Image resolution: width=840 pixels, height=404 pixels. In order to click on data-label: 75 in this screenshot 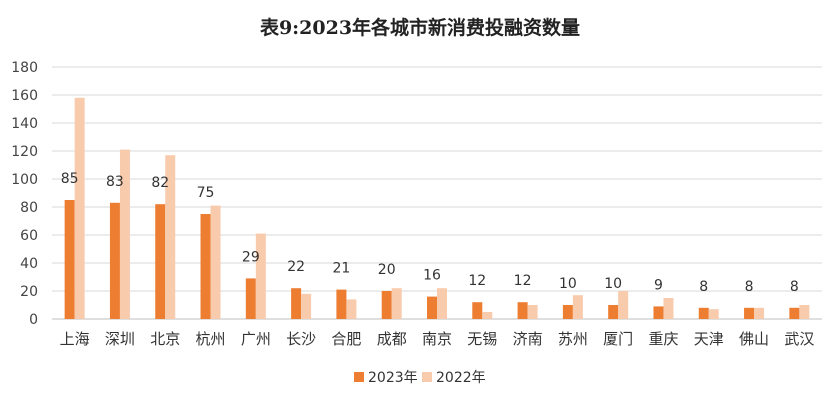, I will do `click(206, 193)`.